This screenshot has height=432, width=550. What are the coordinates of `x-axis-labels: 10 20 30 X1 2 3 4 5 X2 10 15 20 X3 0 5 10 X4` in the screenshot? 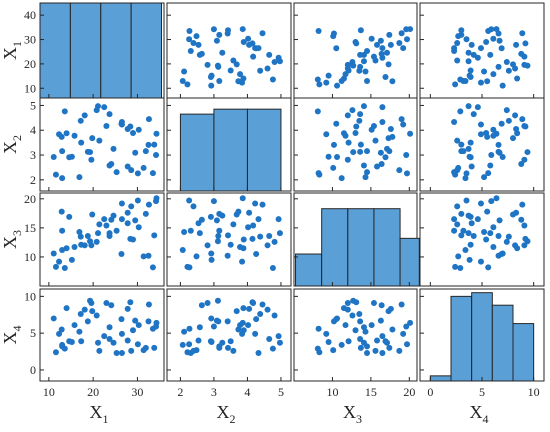 It's located at (291, 405).